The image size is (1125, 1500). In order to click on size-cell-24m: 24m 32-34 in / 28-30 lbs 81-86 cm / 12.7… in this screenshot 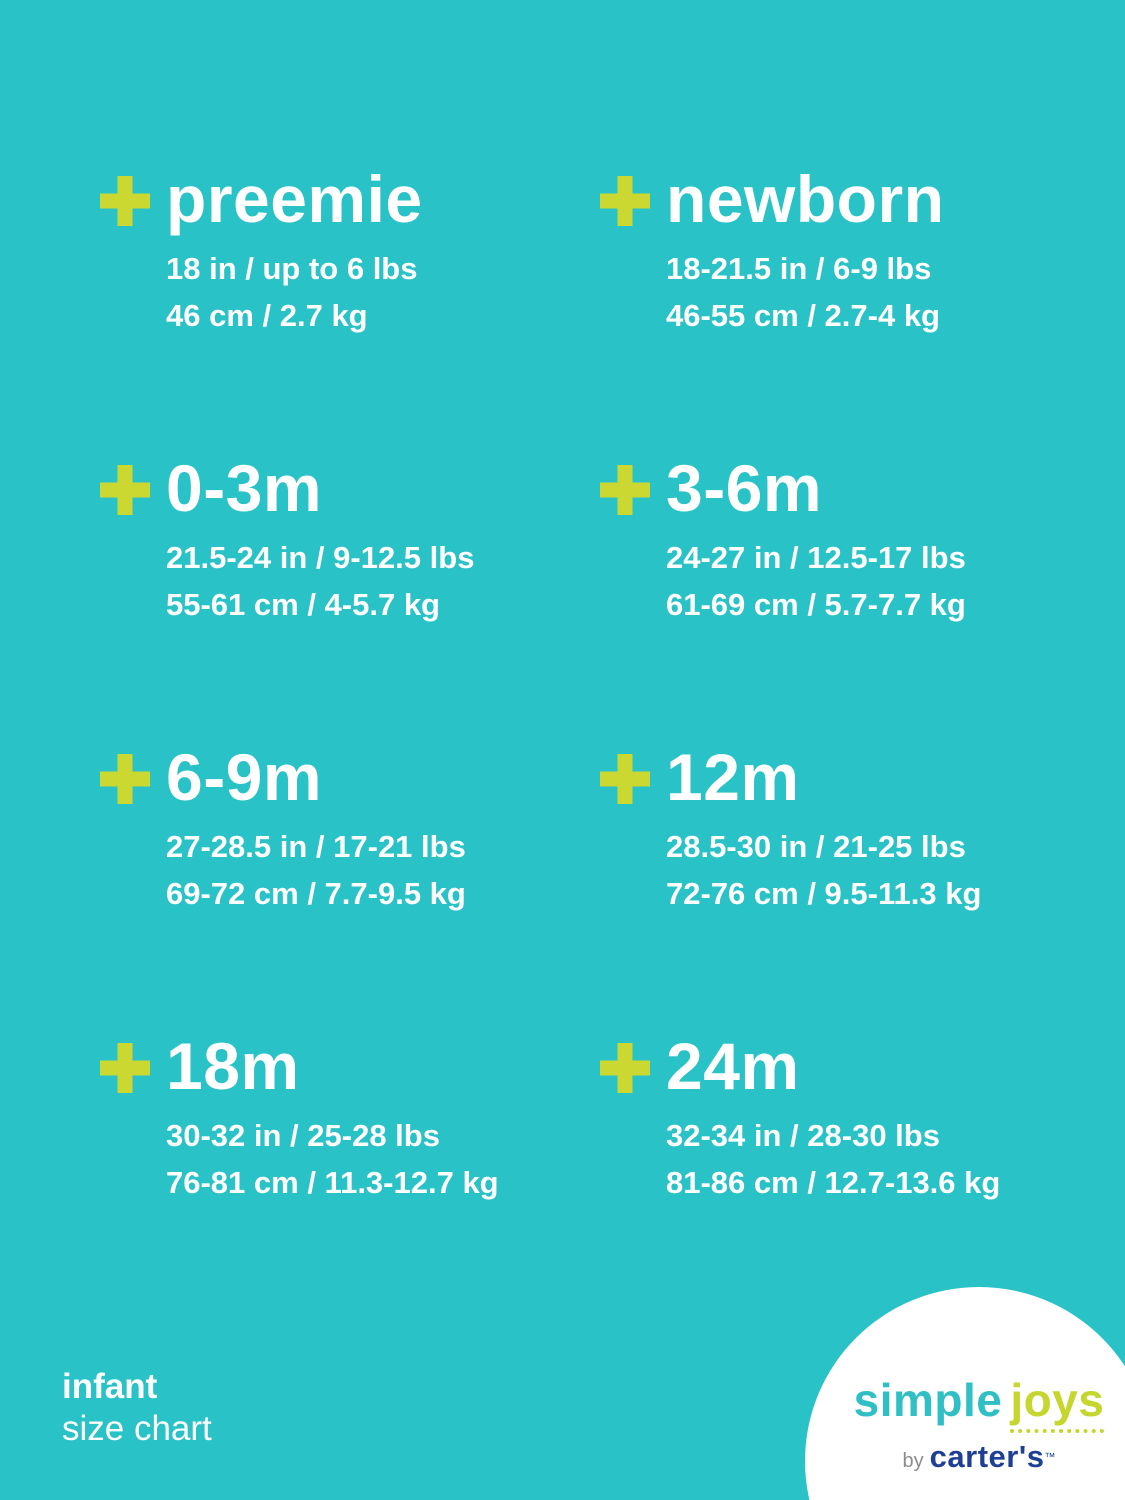, I will do `click(852, 1174)`.